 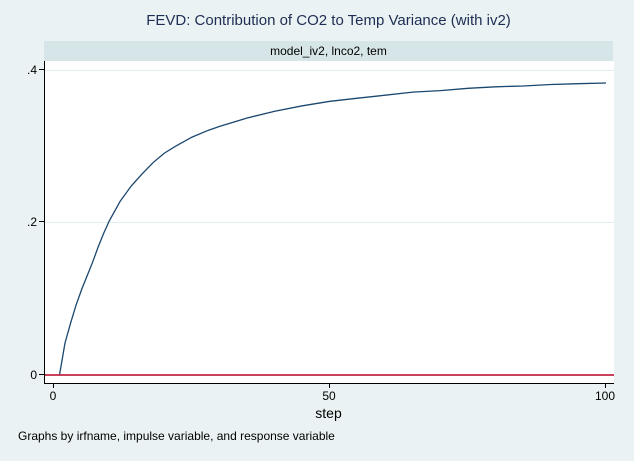 What do you see at coordinates (53, 396) in the screenshot?
I see `x-tick-label-0: 0` at bounding box center [53, 396].